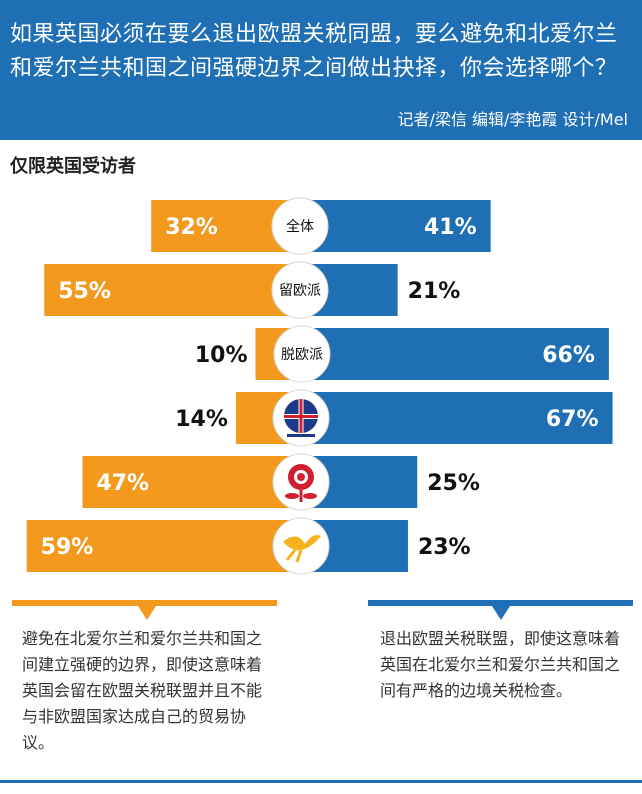 This screenshot has height=794, width=642. What do you see at coordinates (444, 547) in the screenshot?
I see `right-value-label-5: 23%` at bounding box center [444, 547].